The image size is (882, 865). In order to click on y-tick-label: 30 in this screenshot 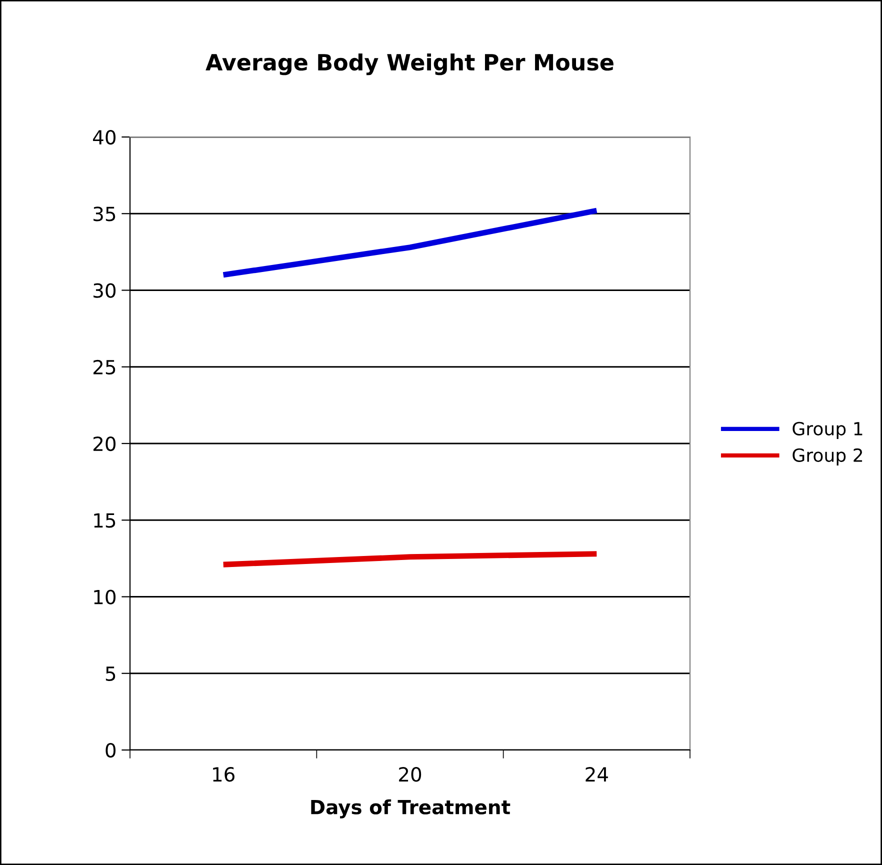, I will do `click(105, 290)`.